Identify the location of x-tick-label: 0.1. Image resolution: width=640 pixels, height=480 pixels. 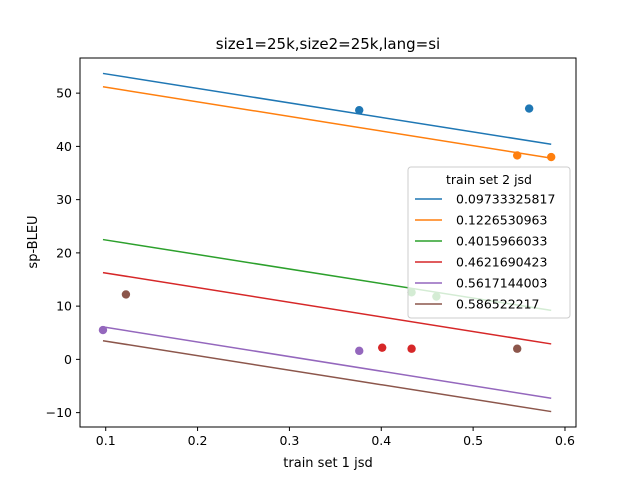
(106, 440).